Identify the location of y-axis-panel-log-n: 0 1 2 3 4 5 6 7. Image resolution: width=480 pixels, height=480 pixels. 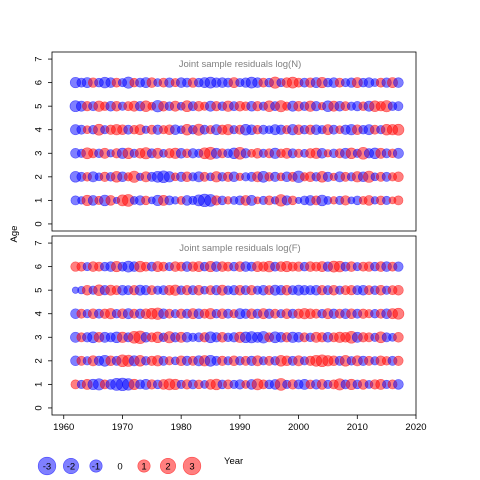
(43, 141).